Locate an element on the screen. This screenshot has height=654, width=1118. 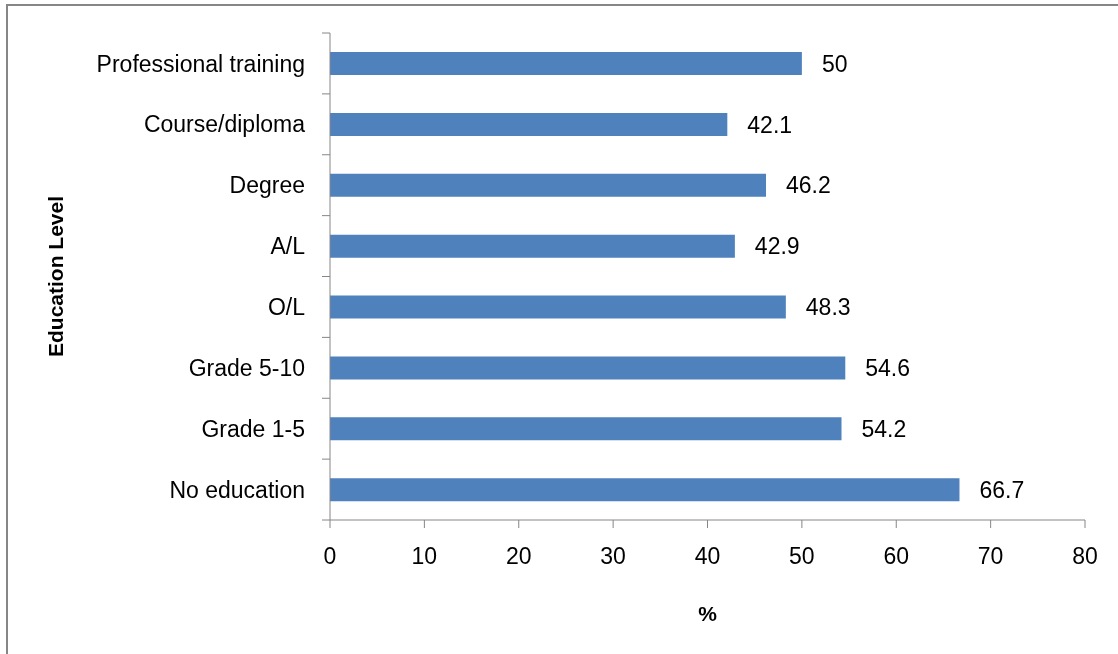
y-tick-label: Grade 1-5 is located at coordinates (253, 428).